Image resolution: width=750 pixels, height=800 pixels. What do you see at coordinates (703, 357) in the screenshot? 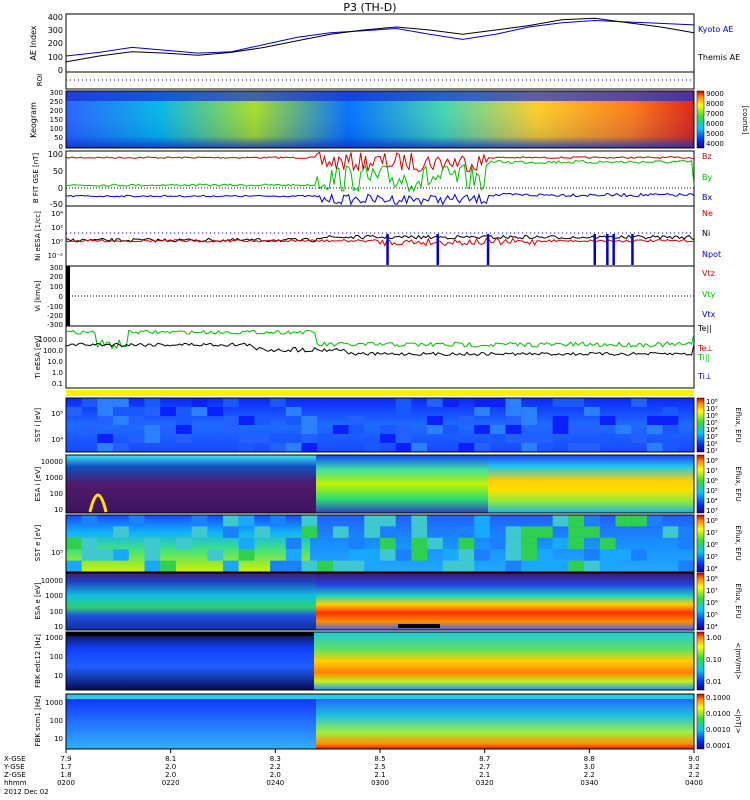
I see `legend-ti-par: Ti||` at bounding box center [703, 357].